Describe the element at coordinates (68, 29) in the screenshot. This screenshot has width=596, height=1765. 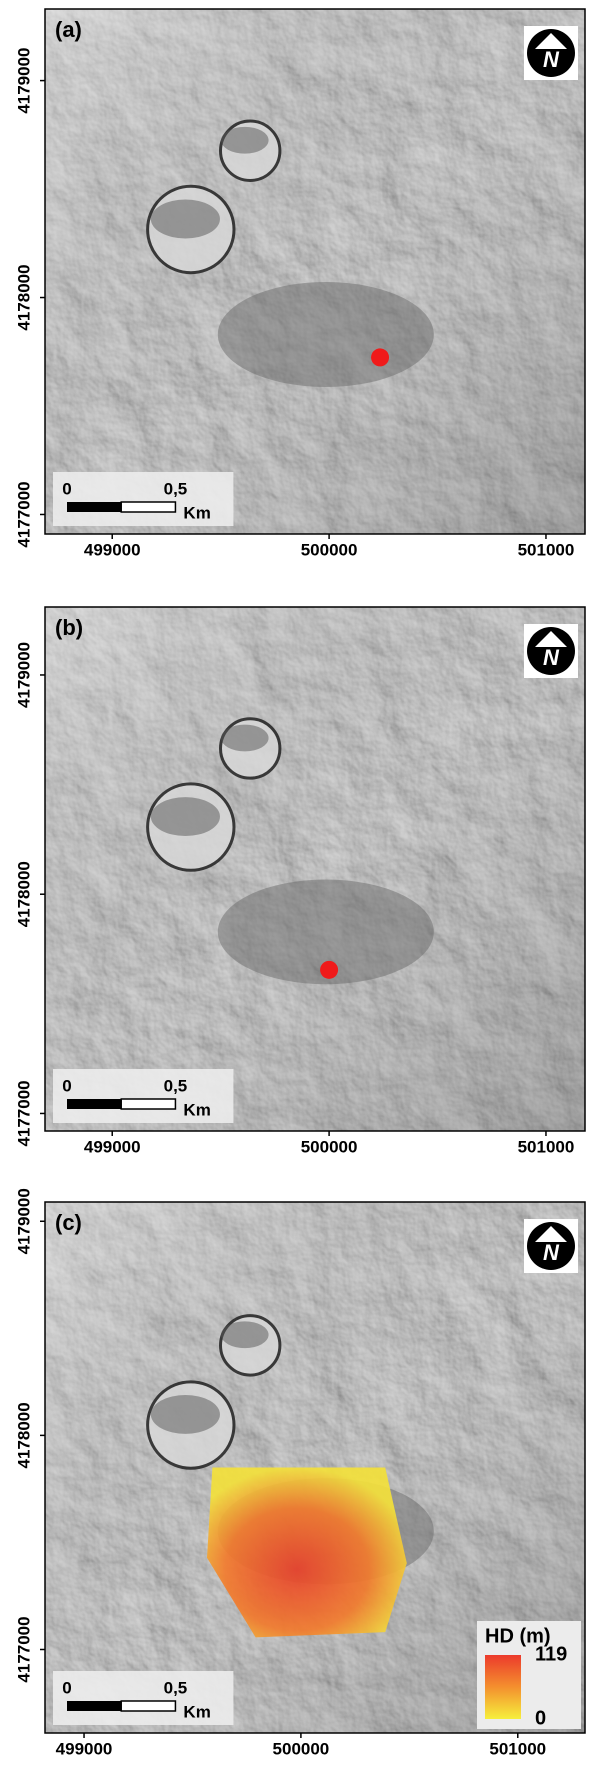
I see `panel-label: (a)` at that location.